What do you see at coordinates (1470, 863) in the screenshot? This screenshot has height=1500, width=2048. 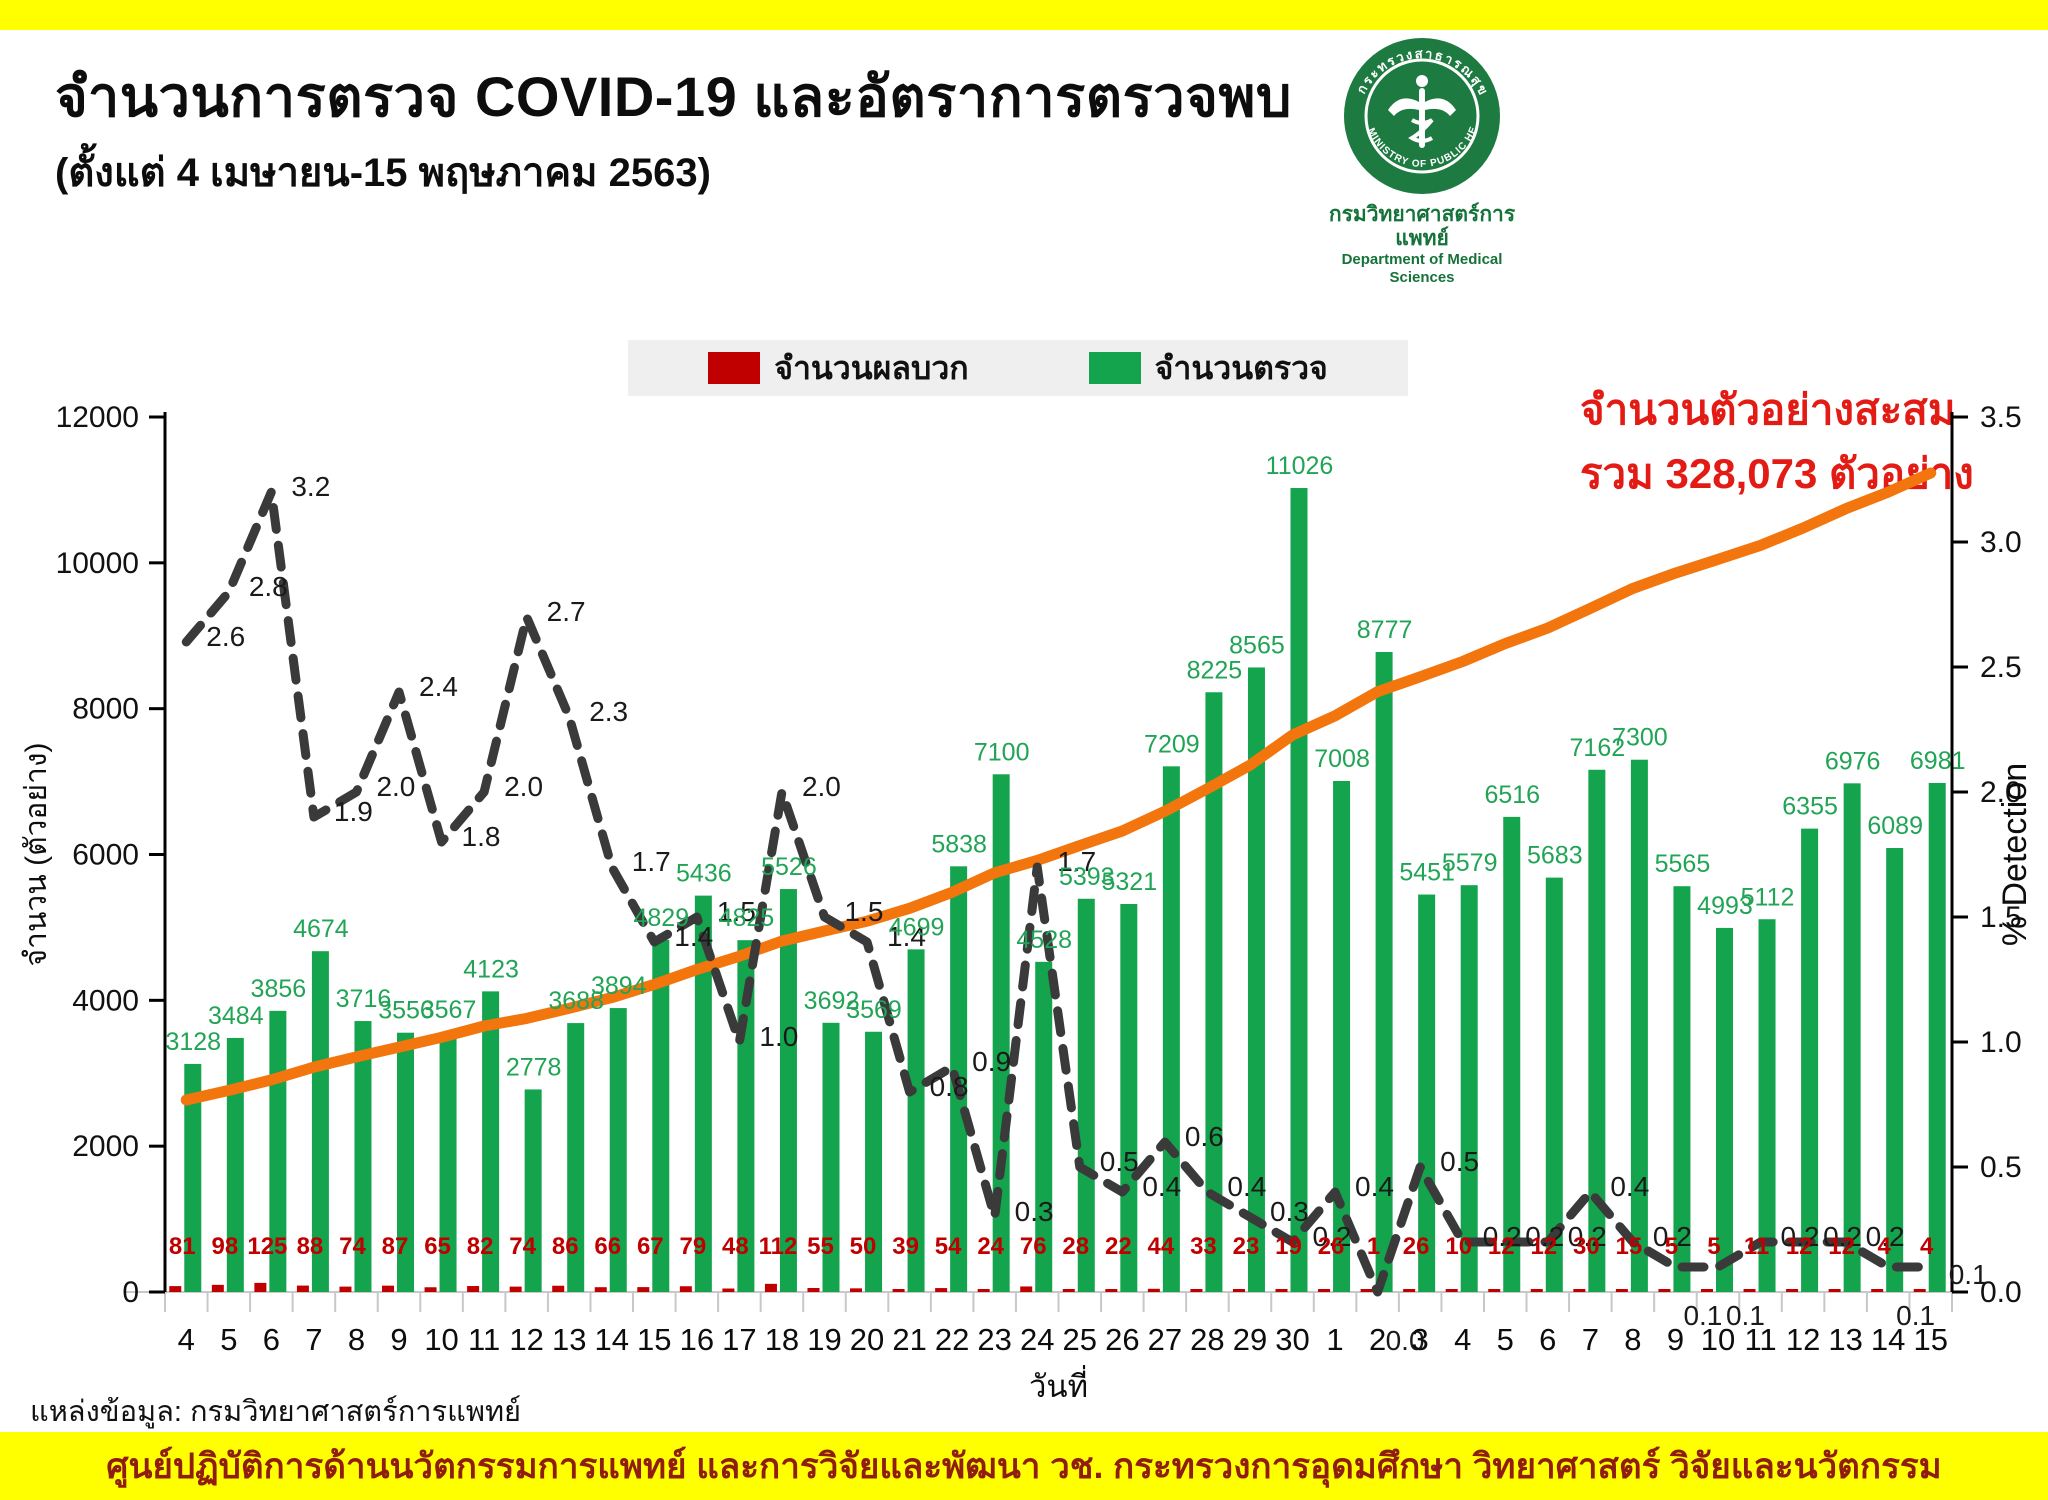 I see `tested-value-label: 5579` at bounding box center [1470, 863].